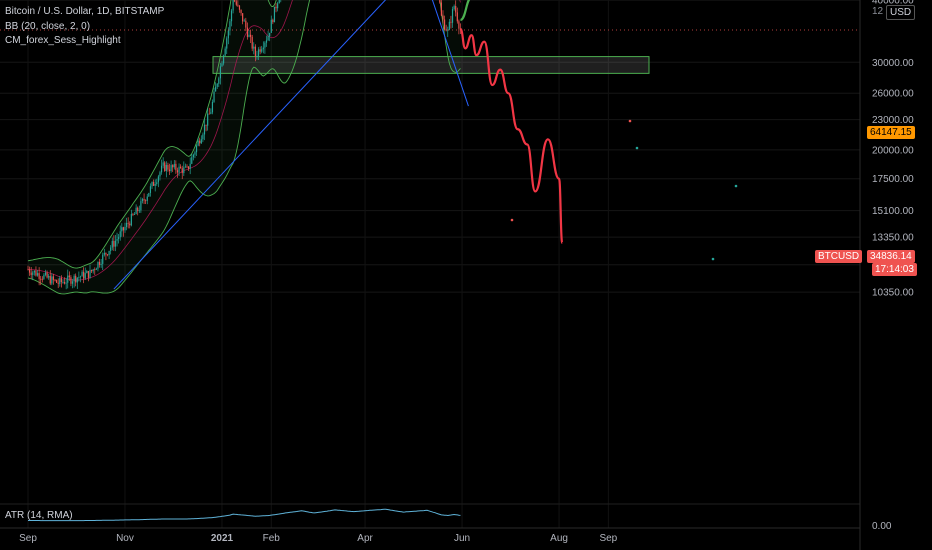  I want to click on currency-badge: USD, so click(901, 12).